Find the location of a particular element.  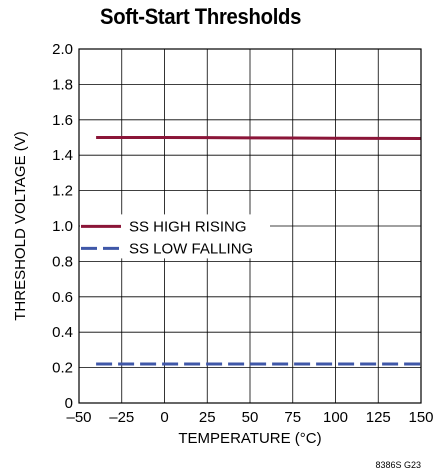

x-tick-labels: –50 –25 0 25 50 75 100 125 150 is located at coordinates (249, 417).